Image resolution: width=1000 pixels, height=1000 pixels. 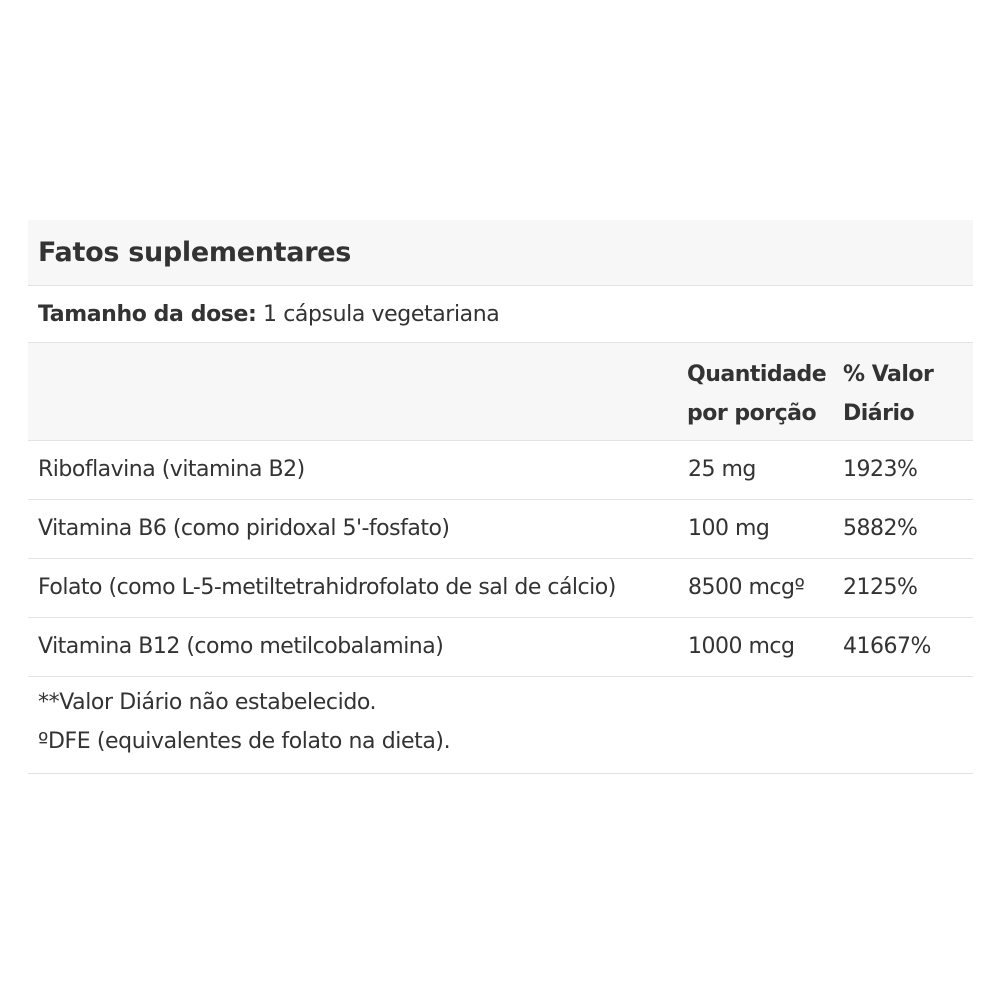 I want to click on nutrient-name: Vitamina B12 (como metilcobalamina), so click(x=241, y=646).